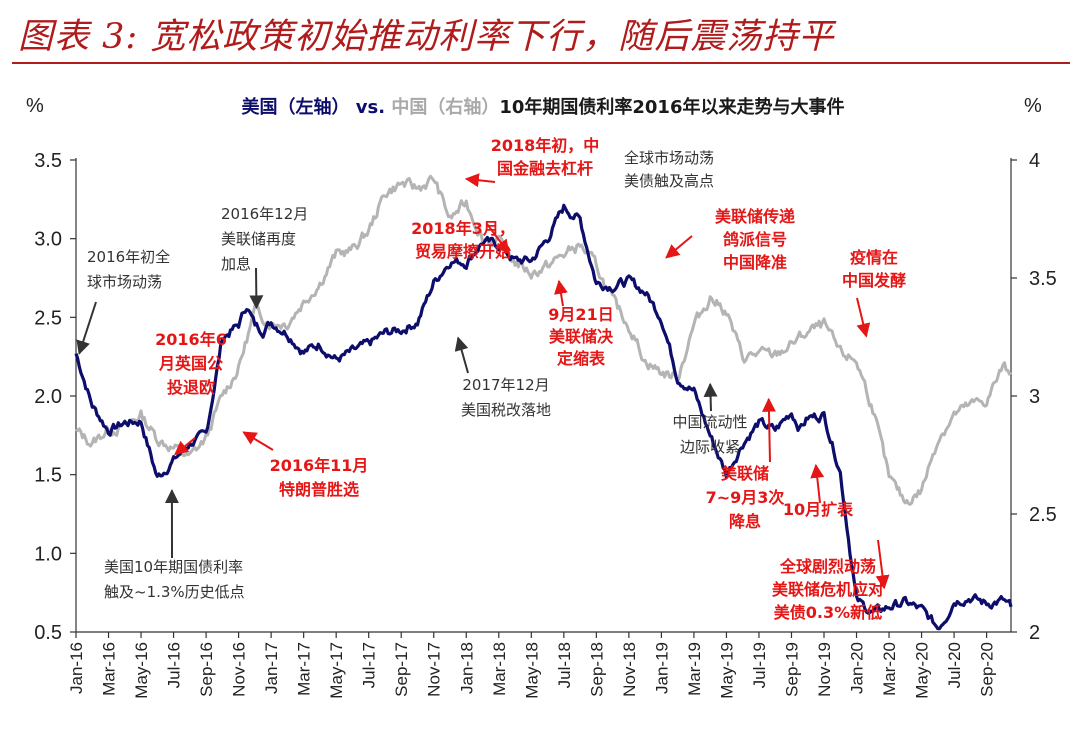  What do you see at coordinates (206, 669) in the screenshot?
I see `x-tick-label: Sep-16` at bounding box center [206, 669].